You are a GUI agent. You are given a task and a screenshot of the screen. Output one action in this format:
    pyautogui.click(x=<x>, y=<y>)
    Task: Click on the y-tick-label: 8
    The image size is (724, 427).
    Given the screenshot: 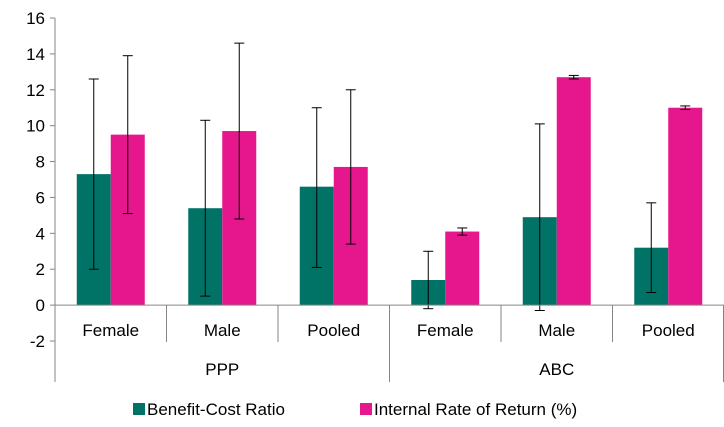 What is the action you would take?
    pyautogui.click(x=40, y=162)
    